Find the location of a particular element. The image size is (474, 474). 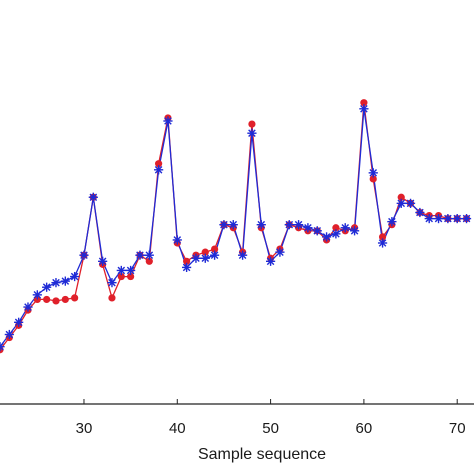

x-axis-label: Sample sequence is located at coordinates (262, 454).